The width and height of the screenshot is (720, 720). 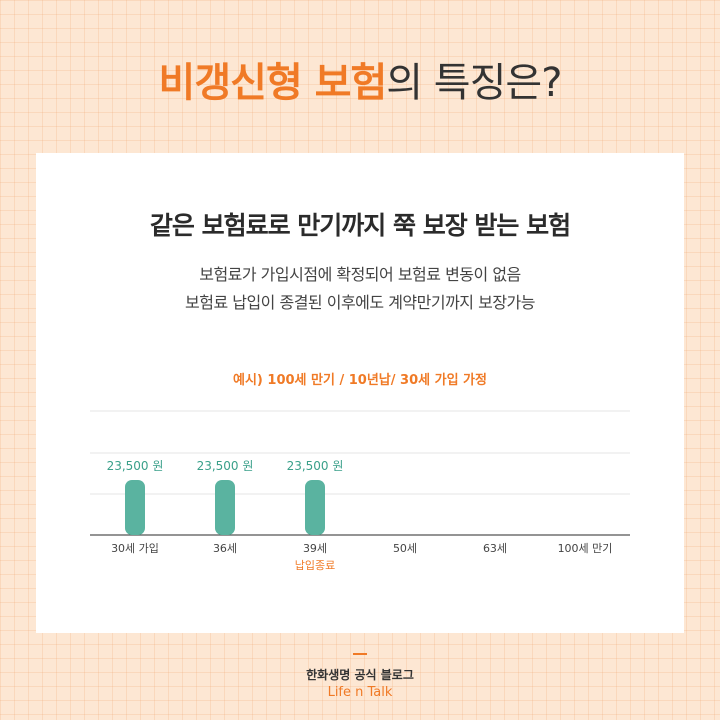 What do you see at coordinates (474, 83) in the screenshot?
I see `headline-rest: 의 특징은?` at bounding box center [474, 83].